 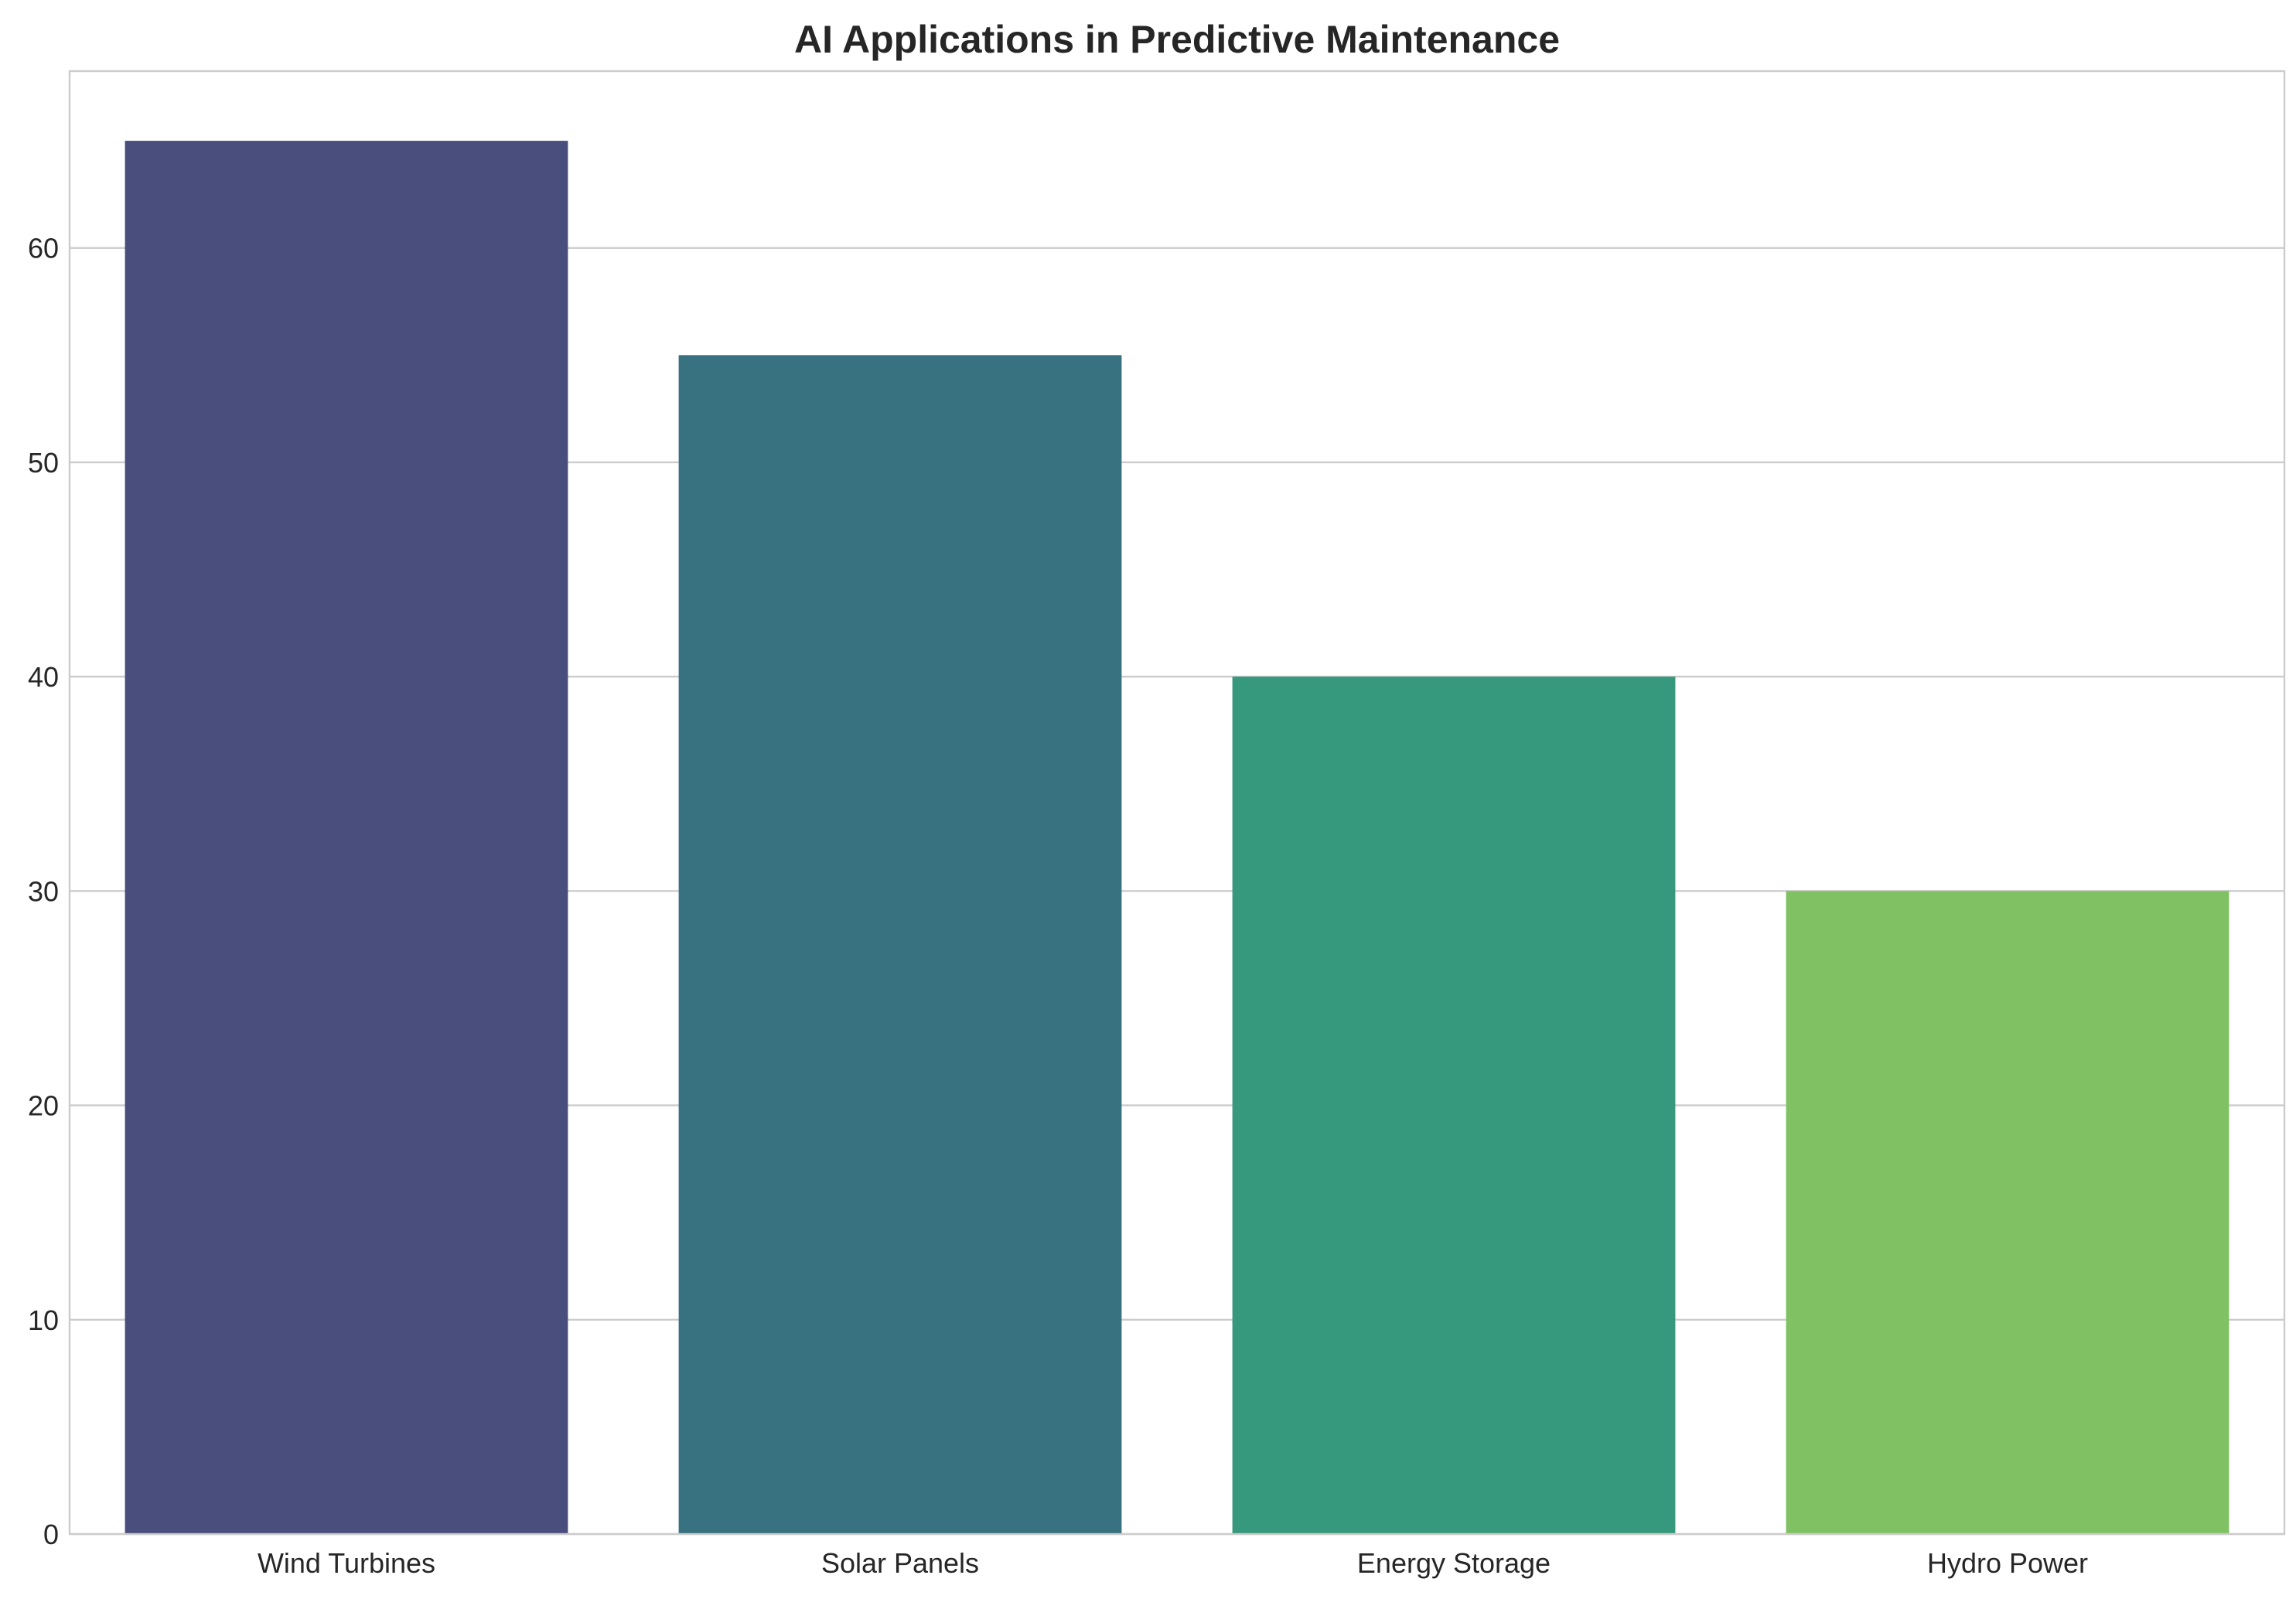 I want to click on y-tick-label: 30, so click(x=43, y=891).